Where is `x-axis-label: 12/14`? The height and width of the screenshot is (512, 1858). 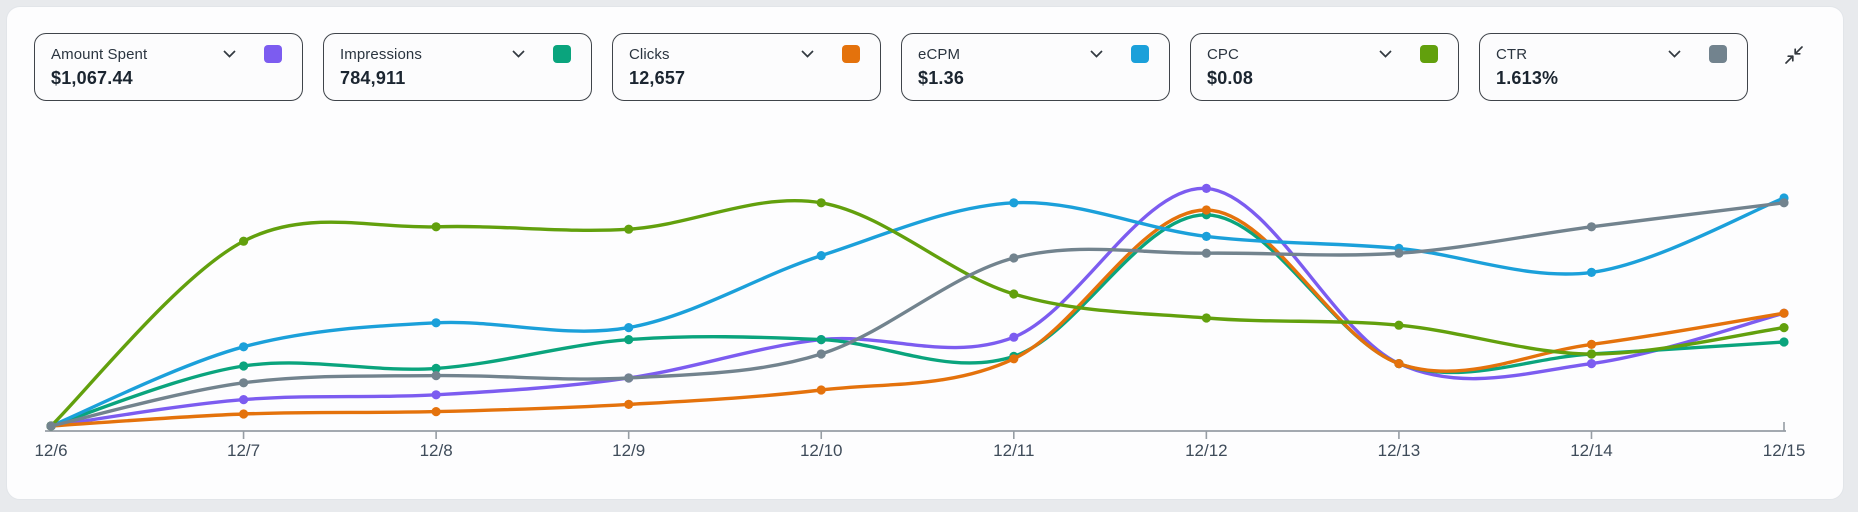
x-axis-label: 12/14 is located at coordinates (1591, 450).